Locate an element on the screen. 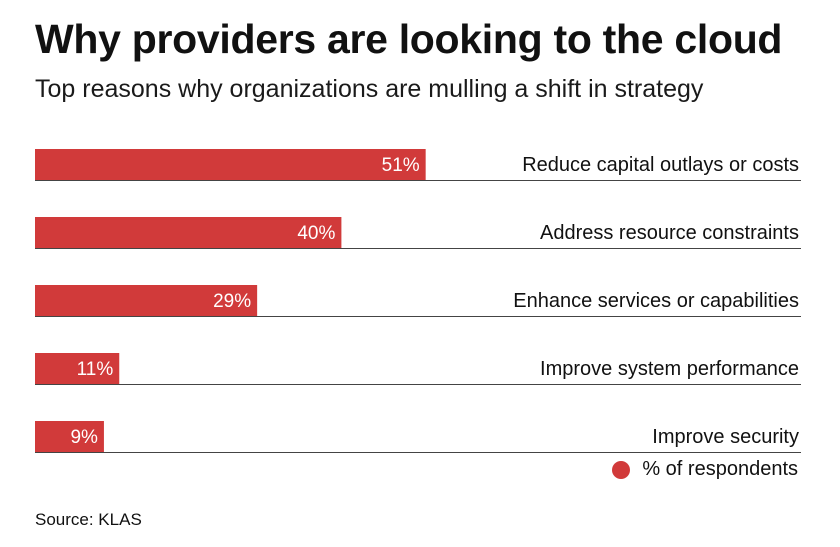 Image resolution: width=840 pixels, height=547 pixels. bar-row: 9% Improve security is located at coordinates (418, 437).